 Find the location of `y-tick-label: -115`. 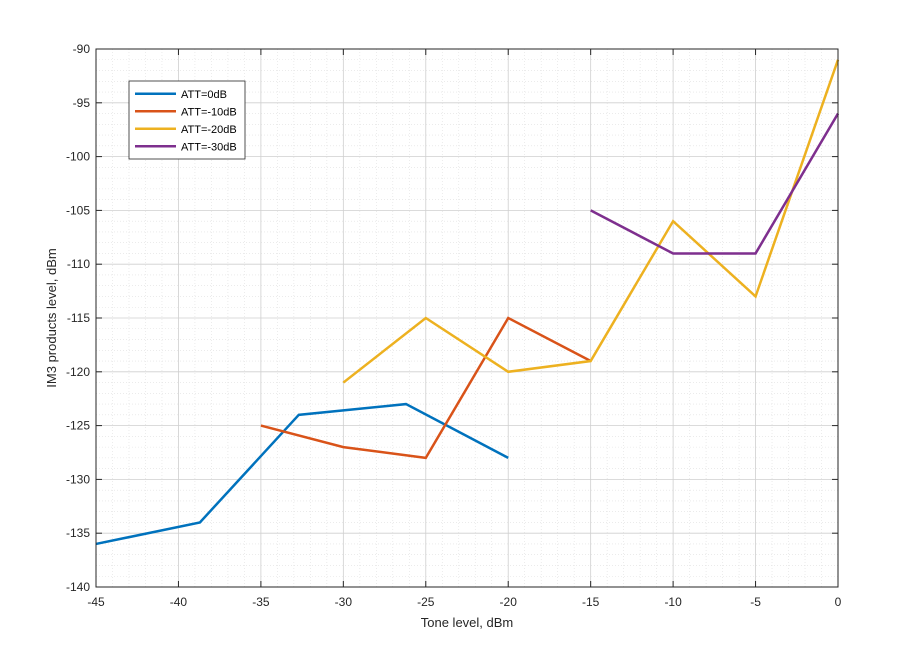

y-tick-label: -115 is located at coordinates (78, 318).